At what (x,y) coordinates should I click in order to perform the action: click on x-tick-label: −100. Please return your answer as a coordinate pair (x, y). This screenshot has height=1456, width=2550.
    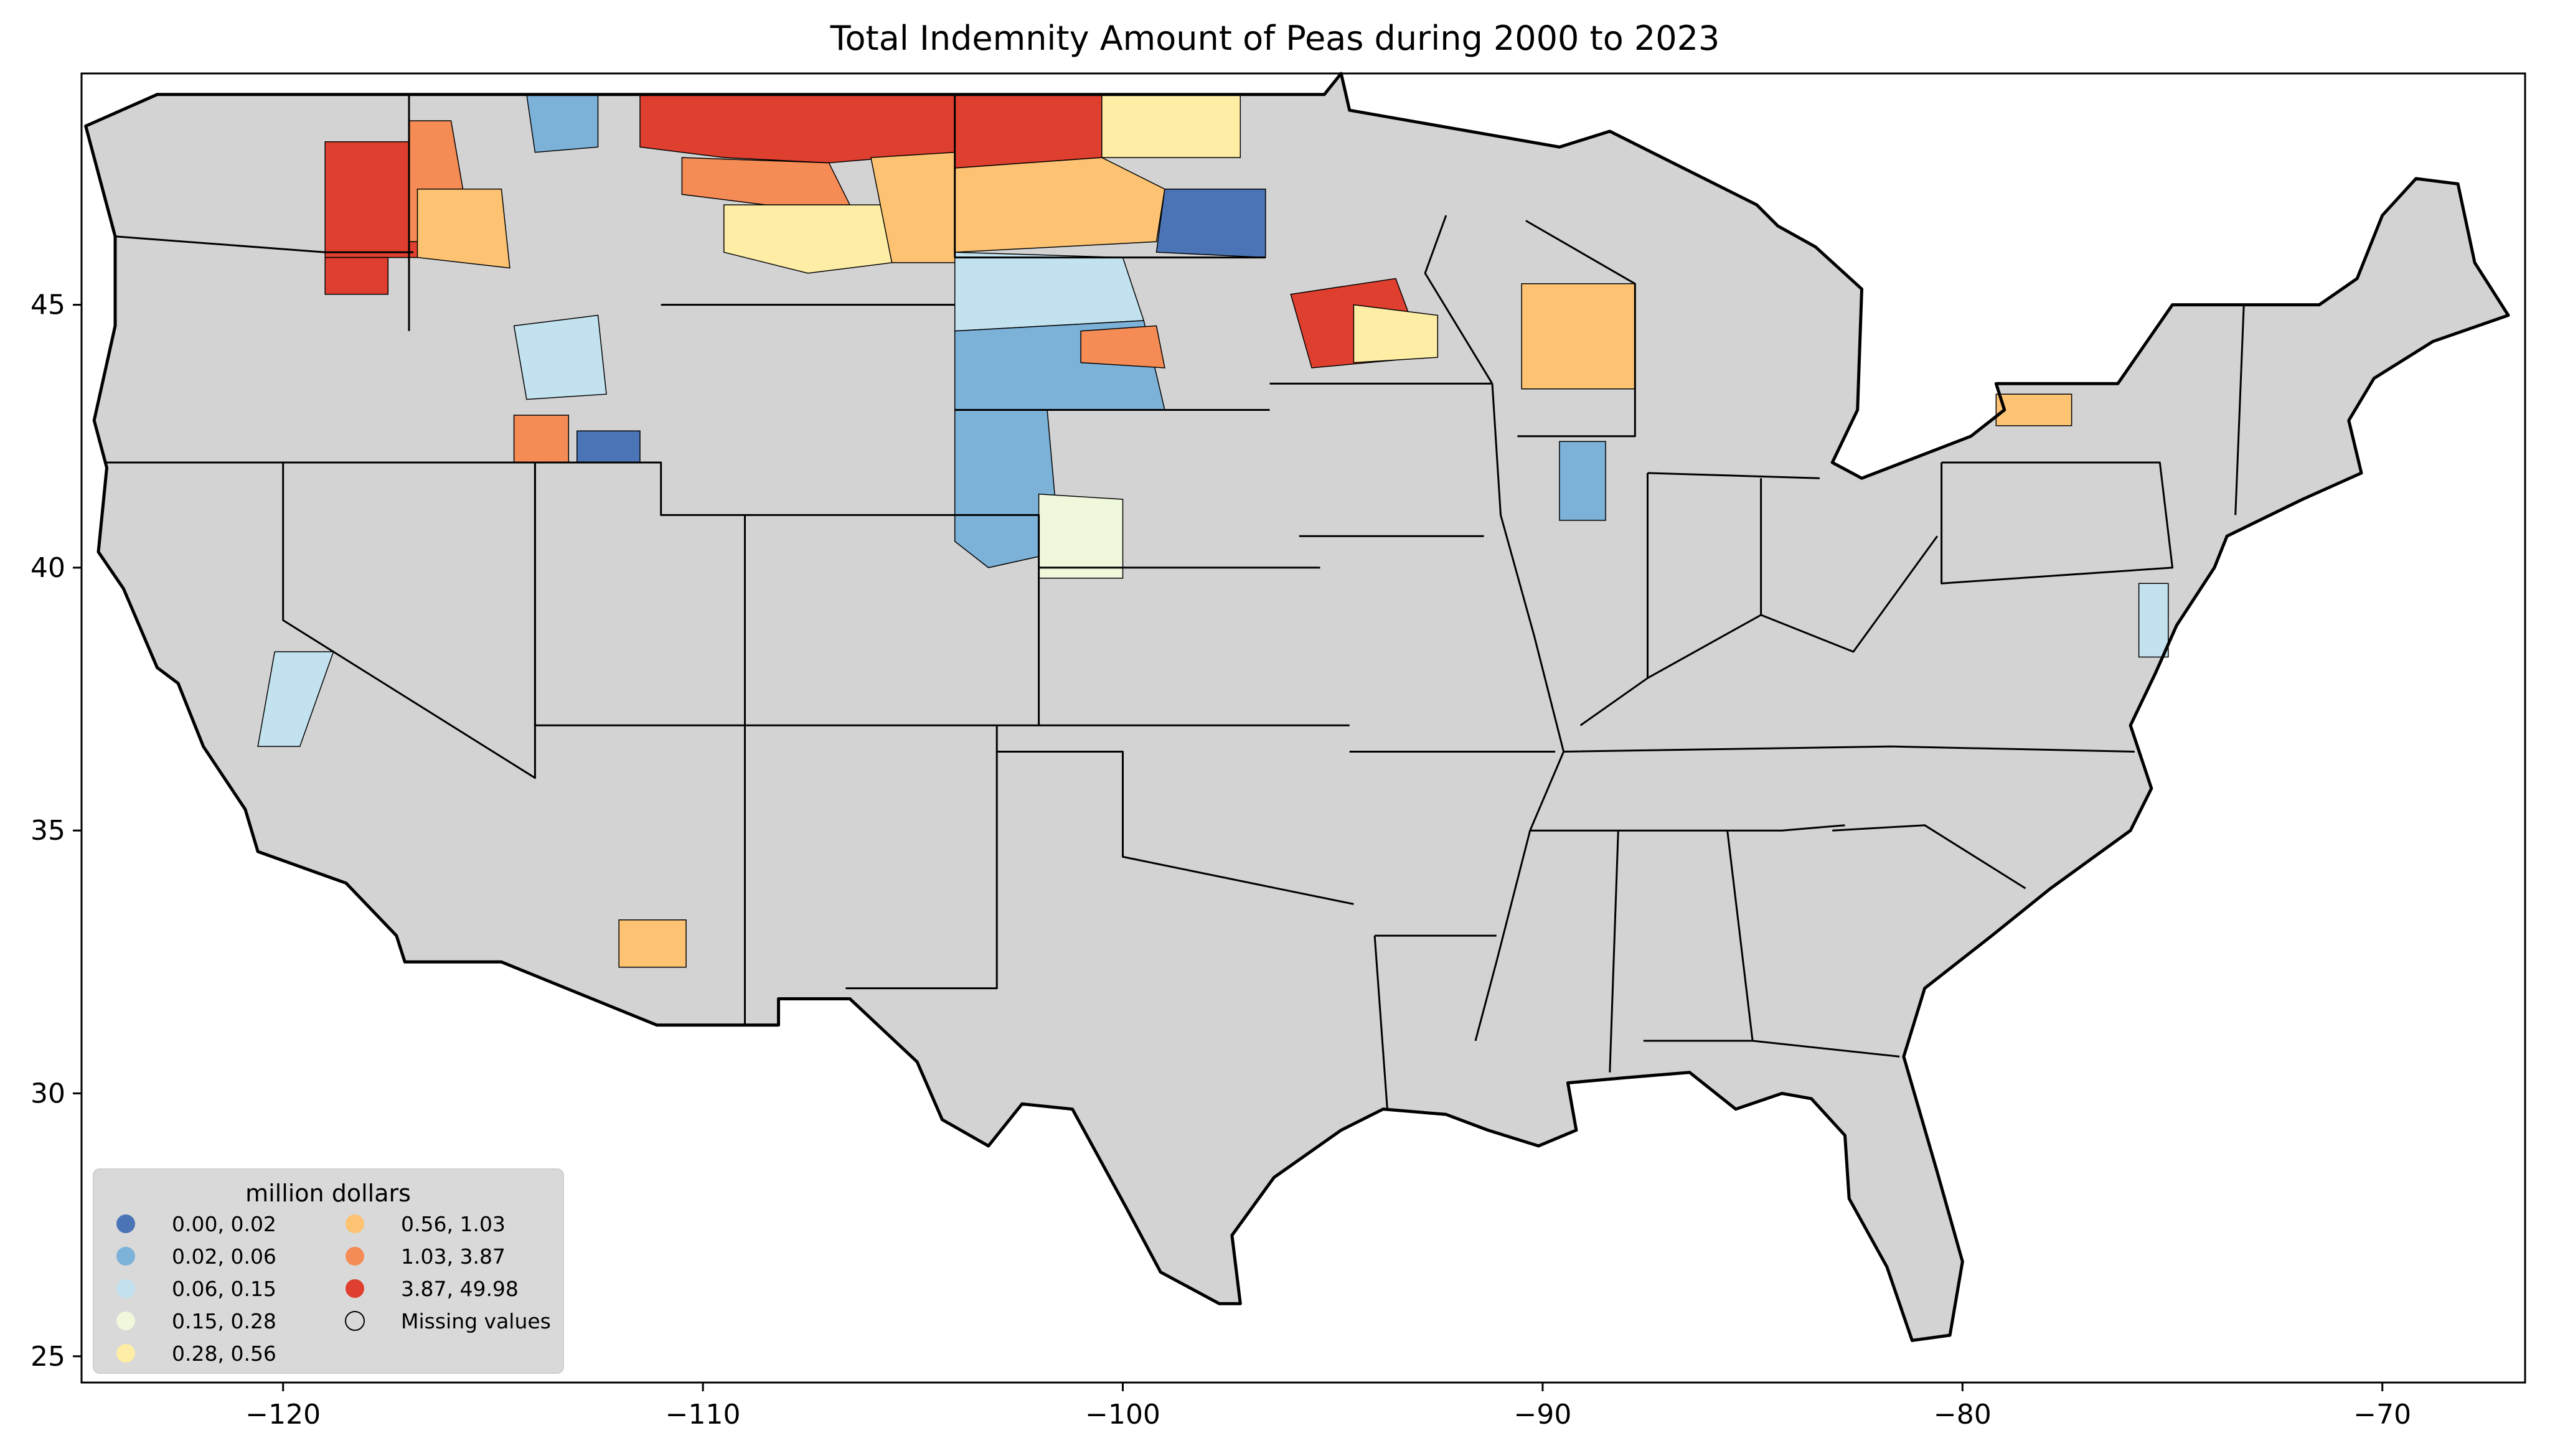
    Looking at the image, I should click on (1122, 1414).